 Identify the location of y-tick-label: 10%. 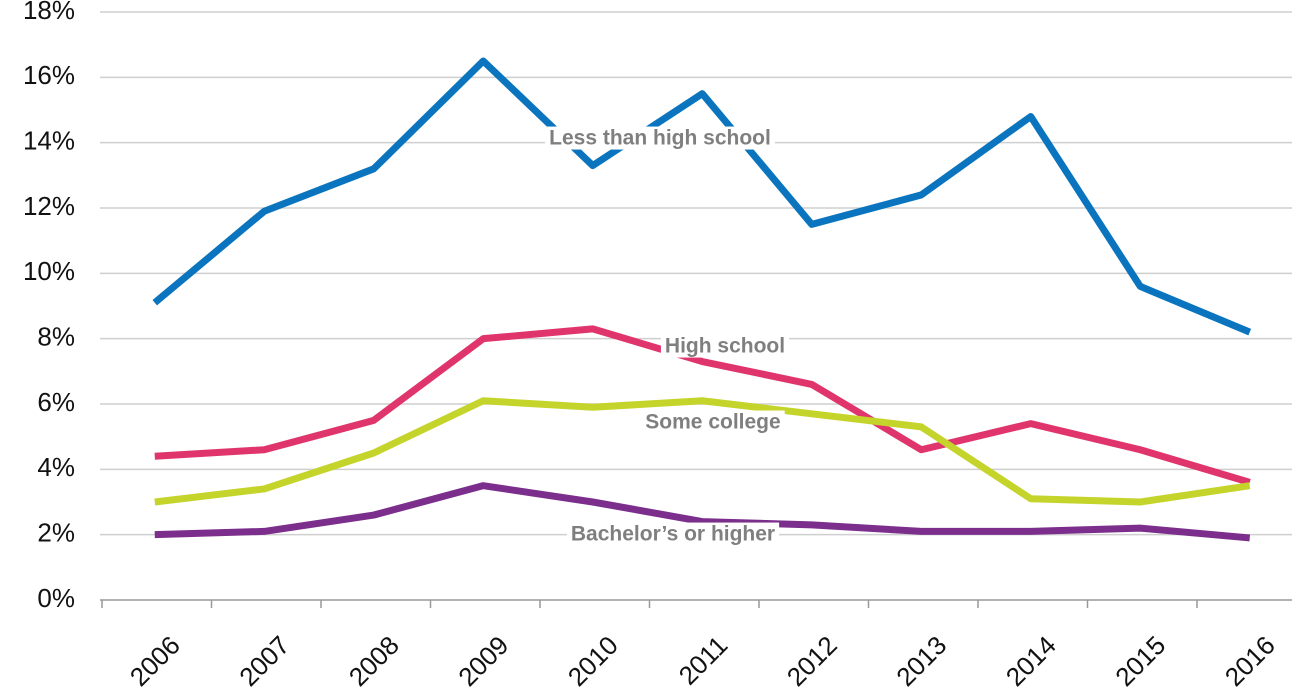
(49, 271).